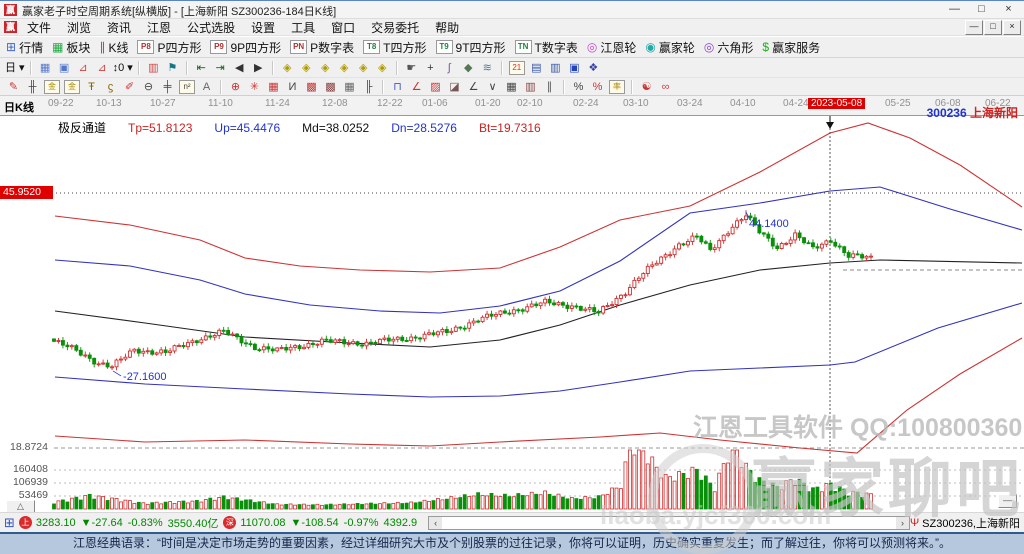  Describe the element at coordinates (71, 47) in the screenshot. I see `sectors-button: ▦ 板块` at that location.